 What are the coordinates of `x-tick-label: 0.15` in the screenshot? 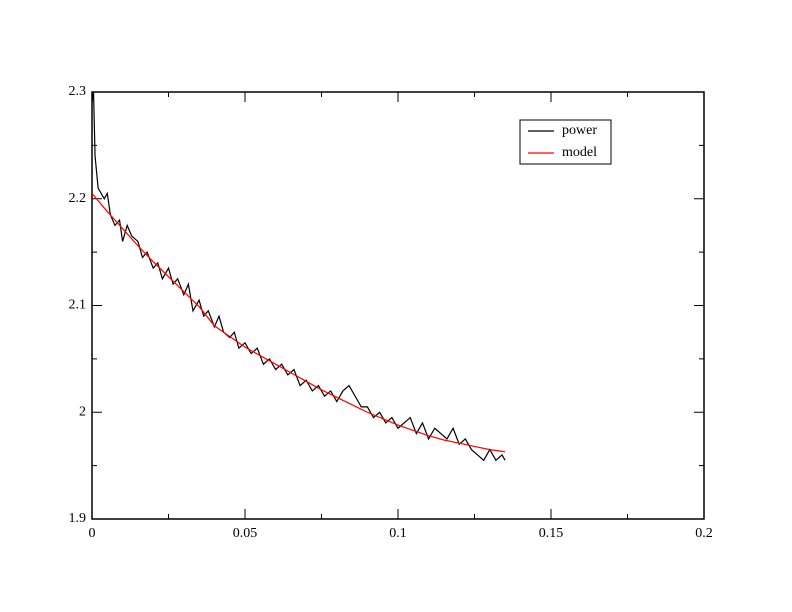 It's located at (551, 533).